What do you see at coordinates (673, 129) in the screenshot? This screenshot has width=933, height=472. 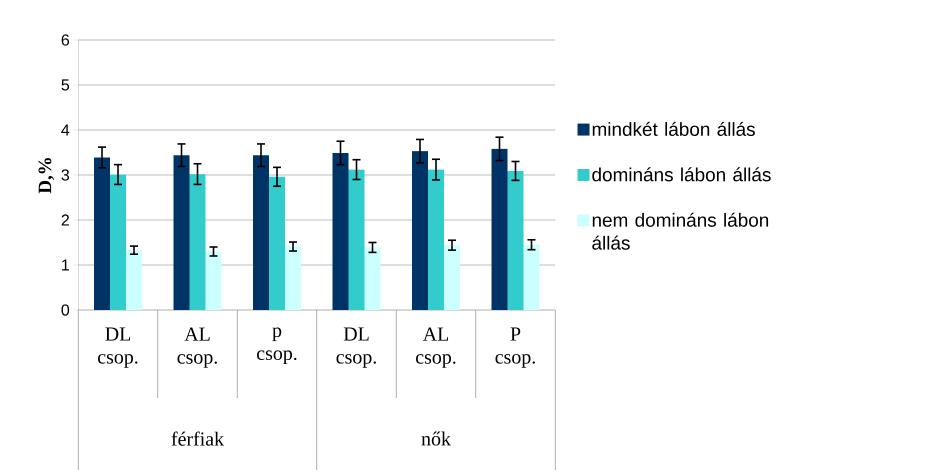 I see `legend-label: mindkét lábon állás` at bounding box center [673, 129].